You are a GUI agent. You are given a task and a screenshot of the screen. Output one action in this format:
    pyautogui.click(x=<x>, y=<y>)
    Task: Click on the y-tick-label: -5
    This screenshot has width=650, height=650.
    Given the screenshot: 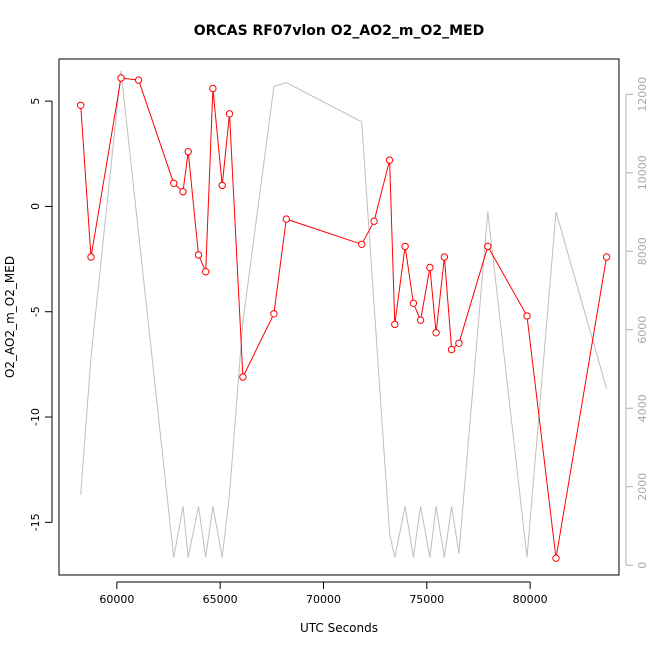 What is the action you would take?
    pyautogui.click(x=35, y=311)
    